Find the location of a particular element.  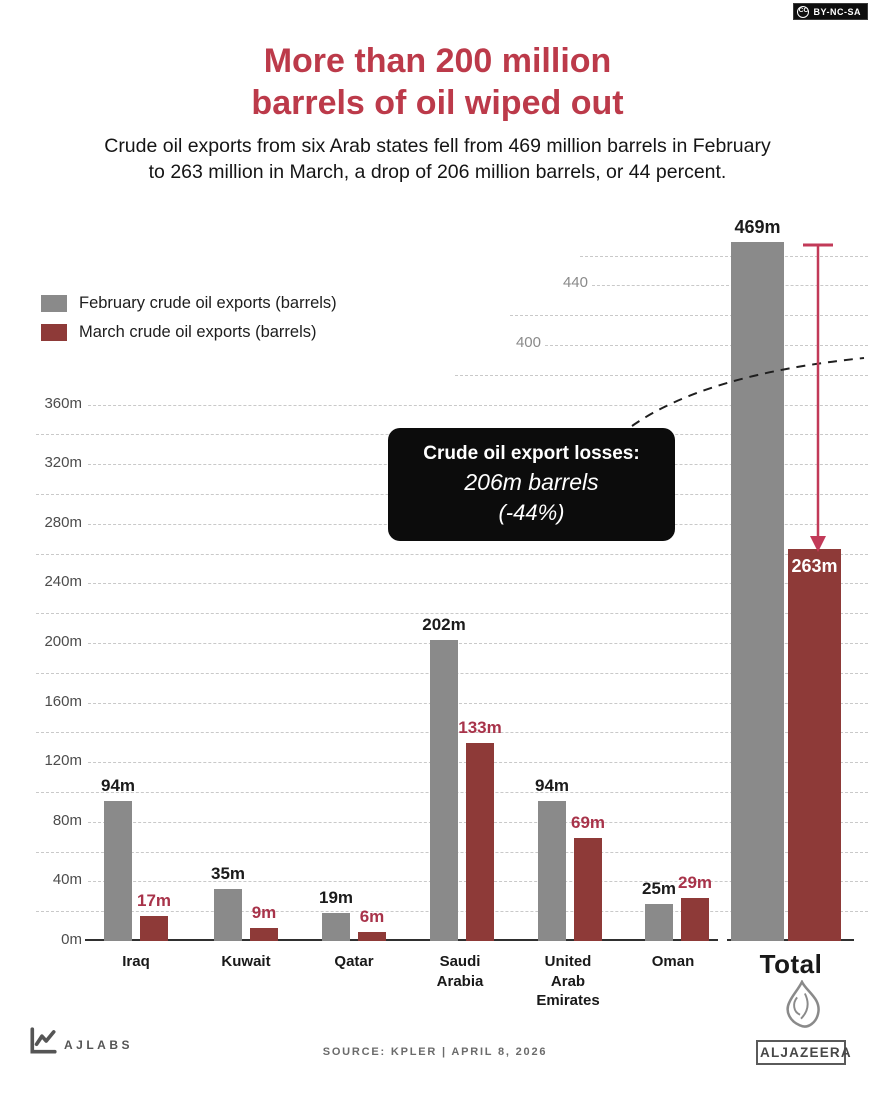

callout-percent: (-44%) is located at coordinates (531, 512).